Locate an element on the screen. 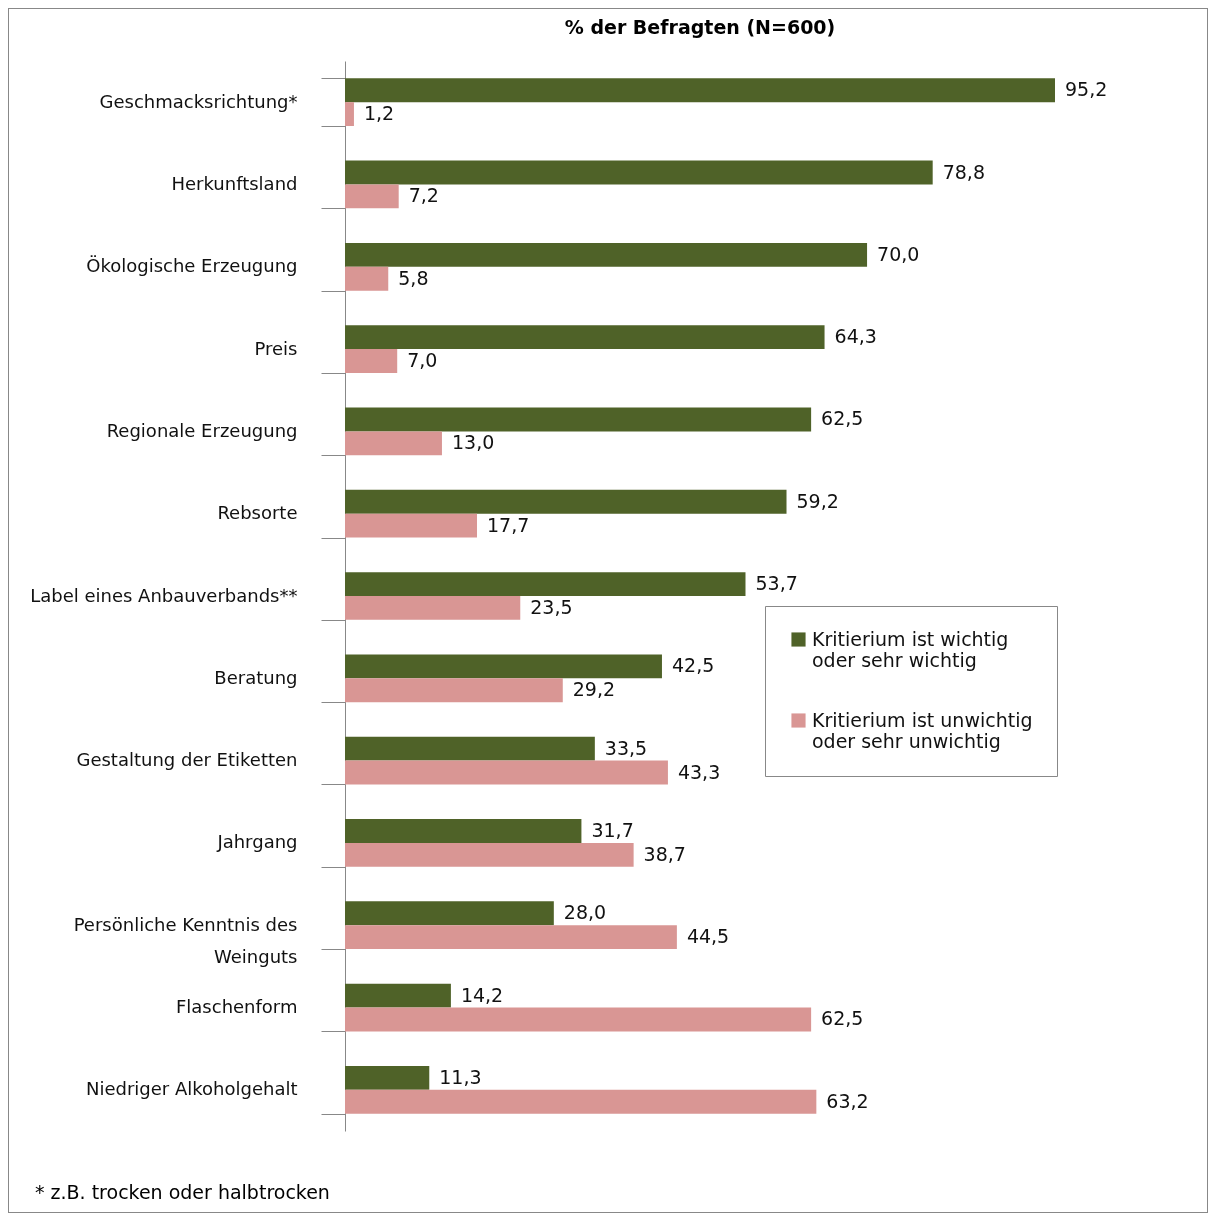 Image resolution: width=1220 pixels, height=1225 pixels. y-tick-label: Niedriger Alkoholgehalt is located at coordinates (191, 1089).